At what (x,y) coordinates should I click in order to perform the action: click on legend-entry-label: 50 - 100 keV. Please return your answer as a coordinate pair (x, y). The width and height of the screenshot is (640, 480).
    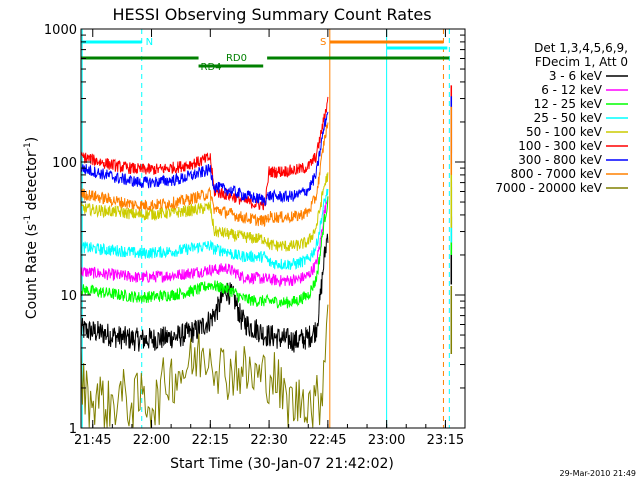
    Looking at the image, I should click on (564, 132).